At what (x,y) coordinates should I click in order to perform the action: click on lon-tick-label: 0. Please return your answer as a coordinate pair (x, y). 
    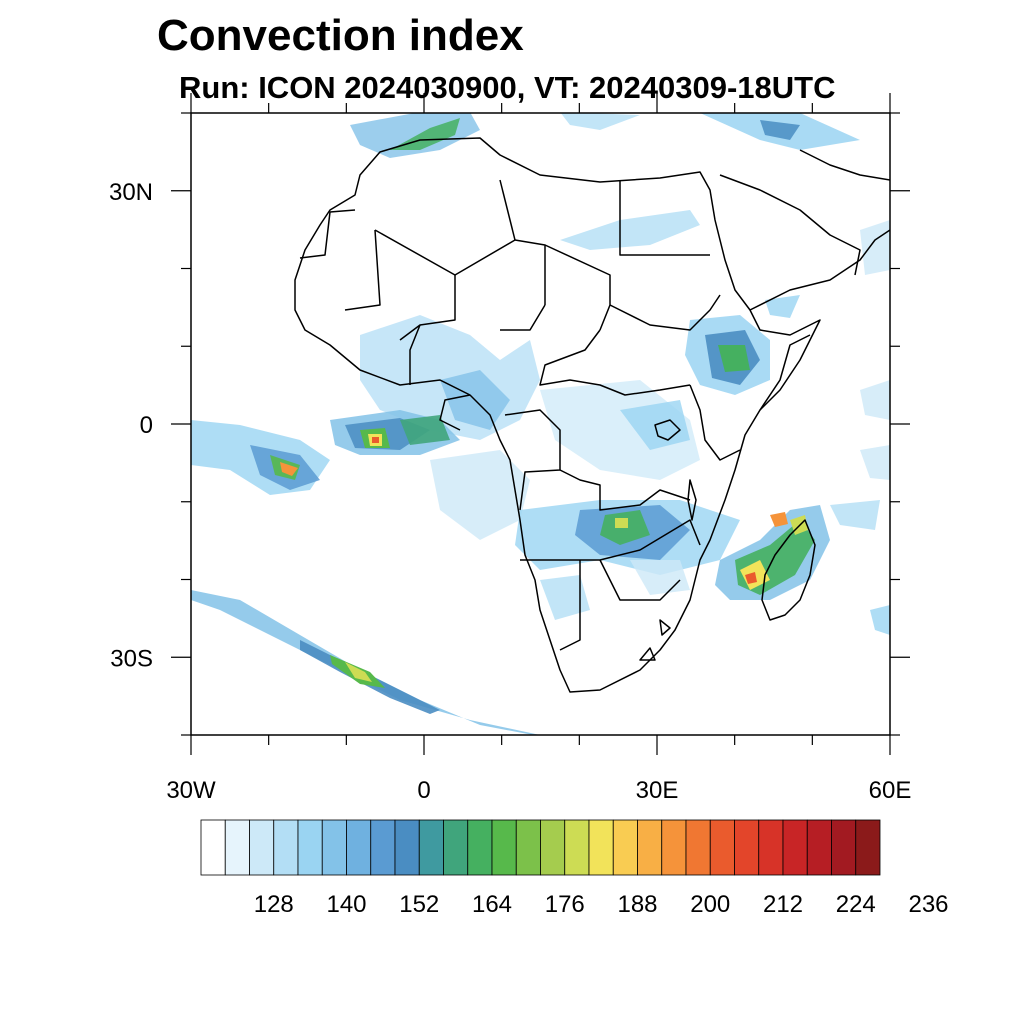
    Looking at the image, I should click on (423, 790).